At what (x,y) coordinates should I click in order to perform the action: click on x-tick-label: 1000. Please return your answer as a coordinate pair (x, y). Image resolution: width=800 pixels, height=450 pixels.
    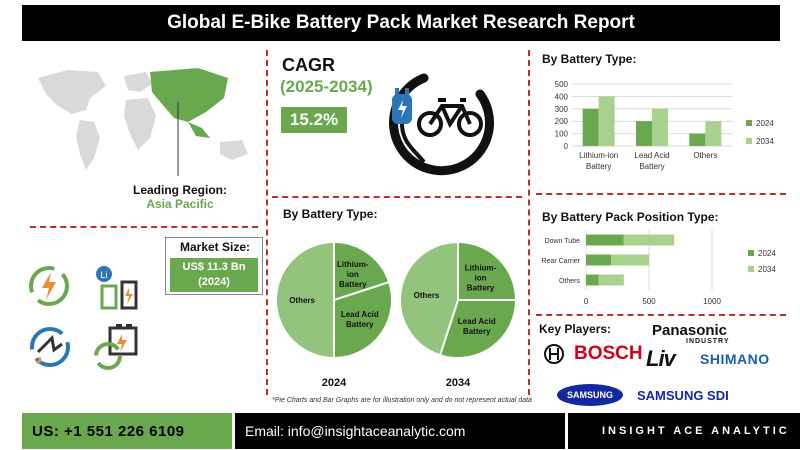
    Looking at the image, I should click on (712, 301).